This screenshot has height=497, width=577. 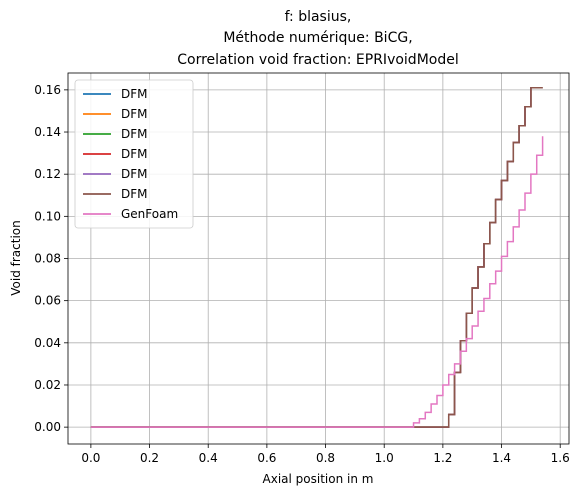 What do you see at coordinates (149, 214) in the screenshot?
I see `legend-label: GenFoam` at bounding box center [149, 214].